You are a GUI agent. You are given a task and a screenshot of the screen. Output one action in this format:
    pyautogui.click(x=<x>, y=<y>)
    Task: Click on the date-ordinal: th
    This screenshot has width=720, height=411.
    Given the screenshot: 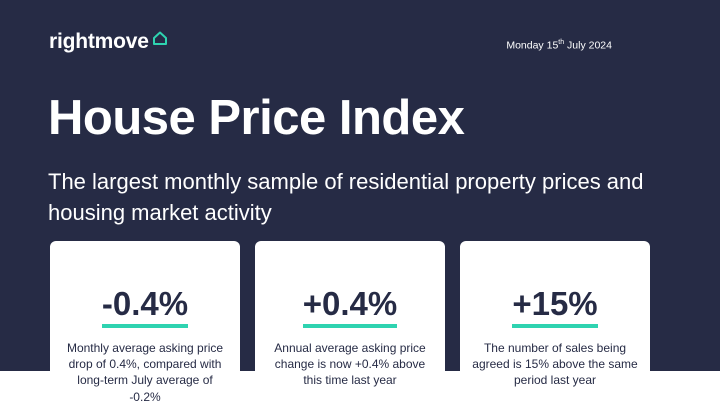 What is the action you would take?
    pyautogui.click(x=561, y=42)
    